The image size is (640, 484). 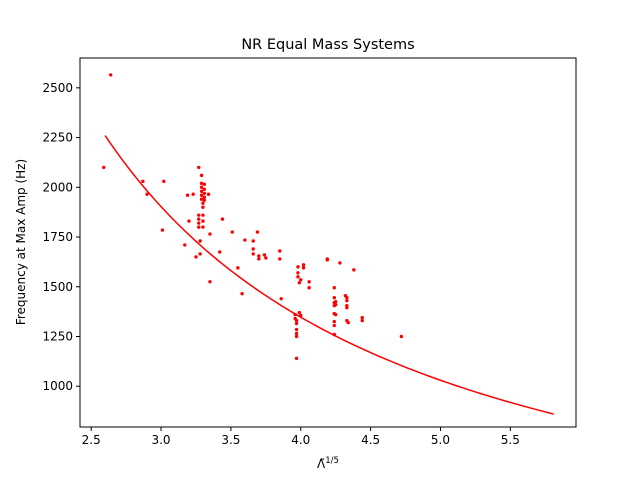 I want to click on x-tick-label: 2.5, so click(x=91, y=440).